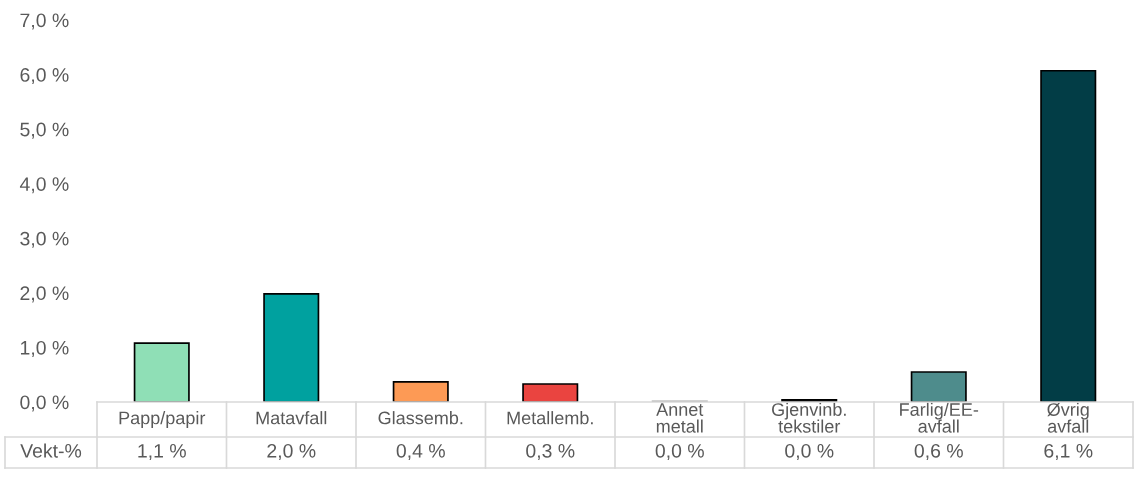 This screenshot has width=1139, height=498. I want to click on data-label: 0,6 %, so click(938, 452).